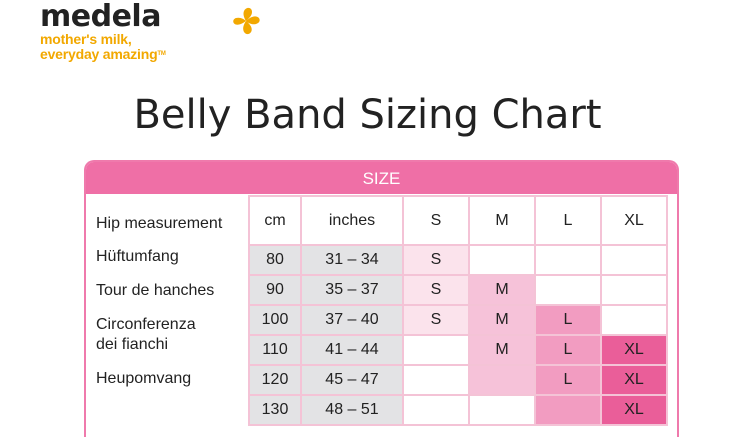 The image size is (735, 437). Describe the element at coordinates (132, 344) in the screenshot. I see `label-dei-fianchi: dei fianchi` at that location.